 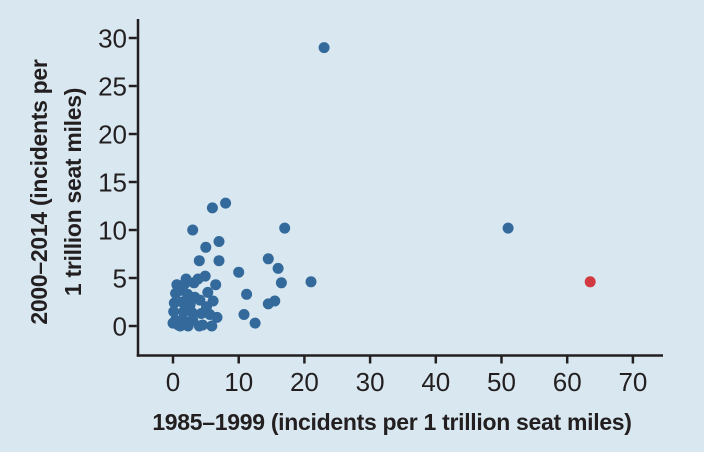 What do you see at coordinates (173, 382) in the screenshot?
I see `x-tick-label: 0` at bounding box center [173, 382].